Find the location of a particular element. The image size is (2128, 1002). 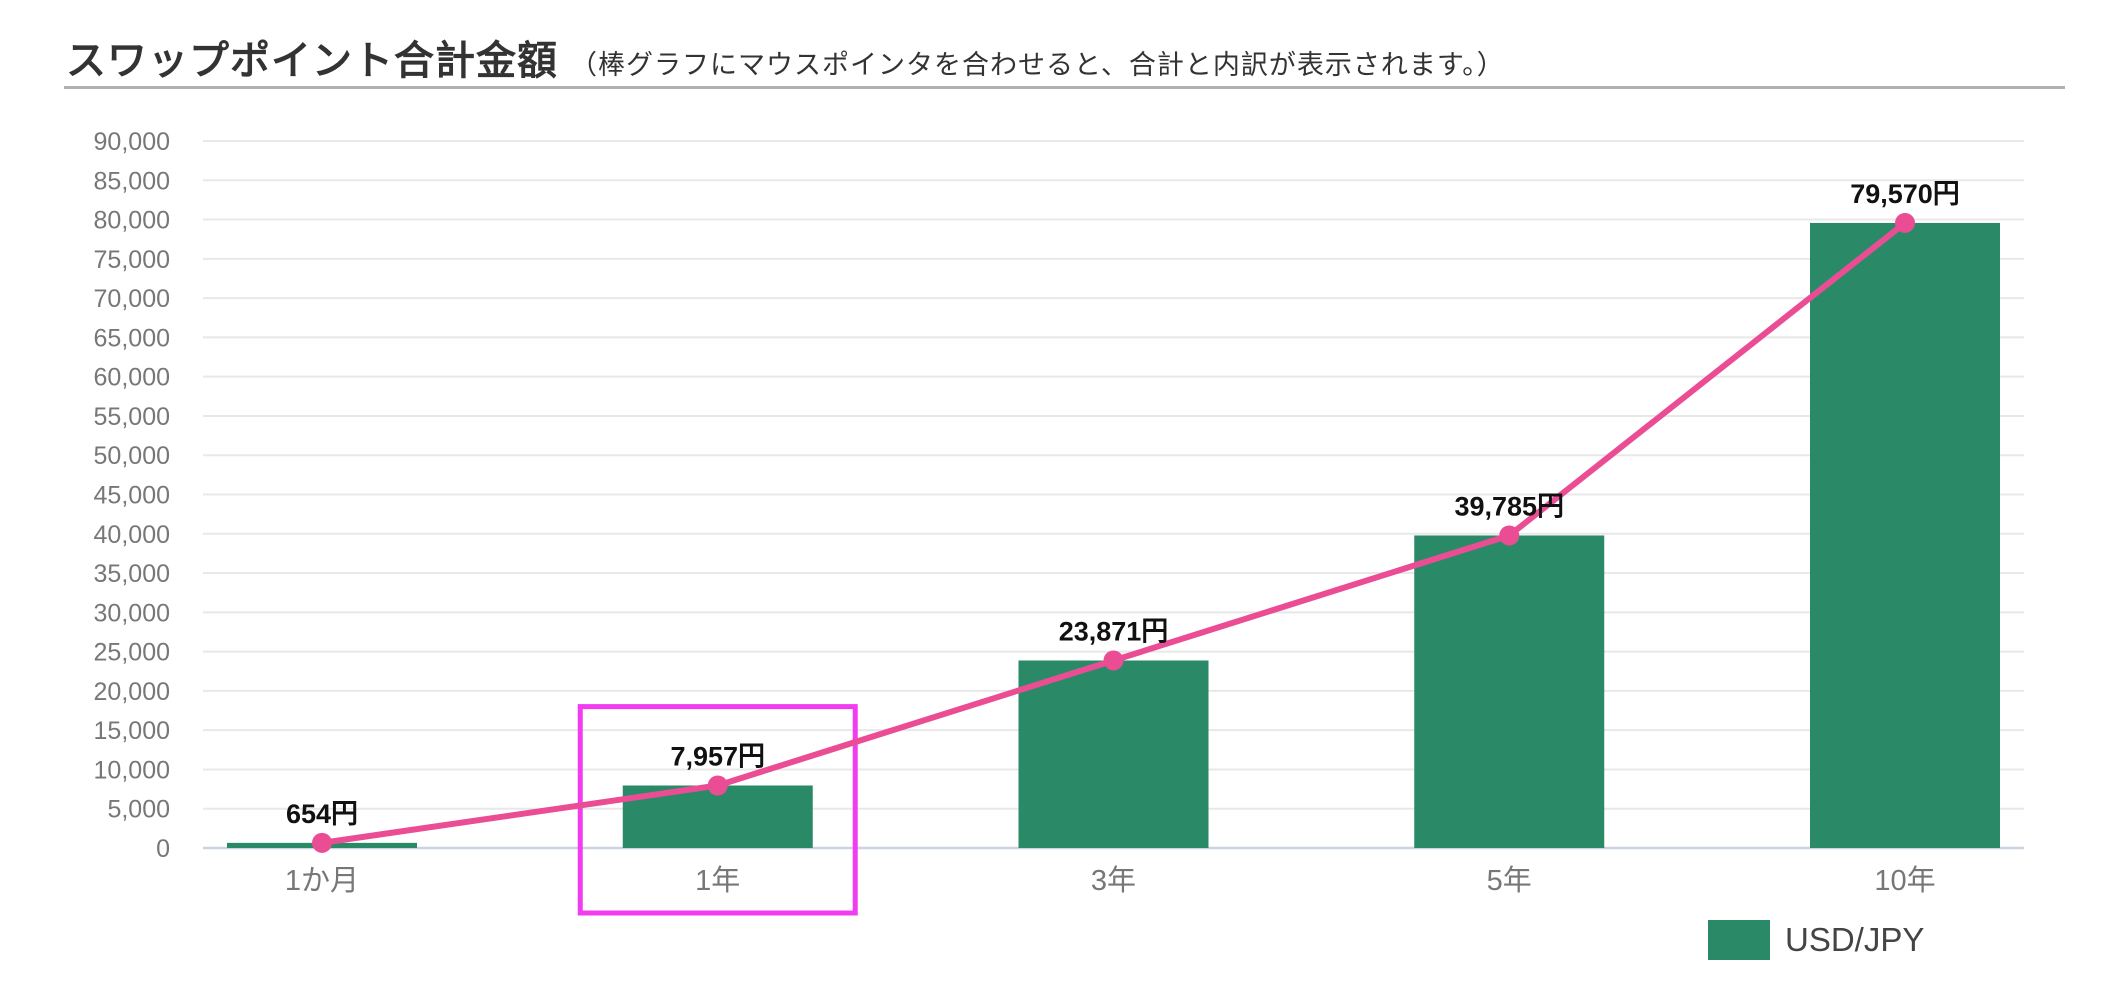

x-axis-label-1年: 1年 is located at coordinates (717, 880).